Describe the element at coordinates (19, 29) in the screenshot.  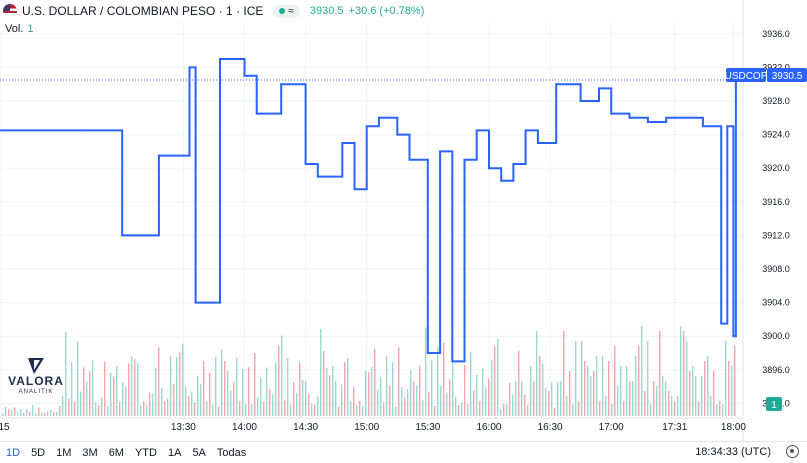
I see `volume-legend: Vol. 1` at that location.